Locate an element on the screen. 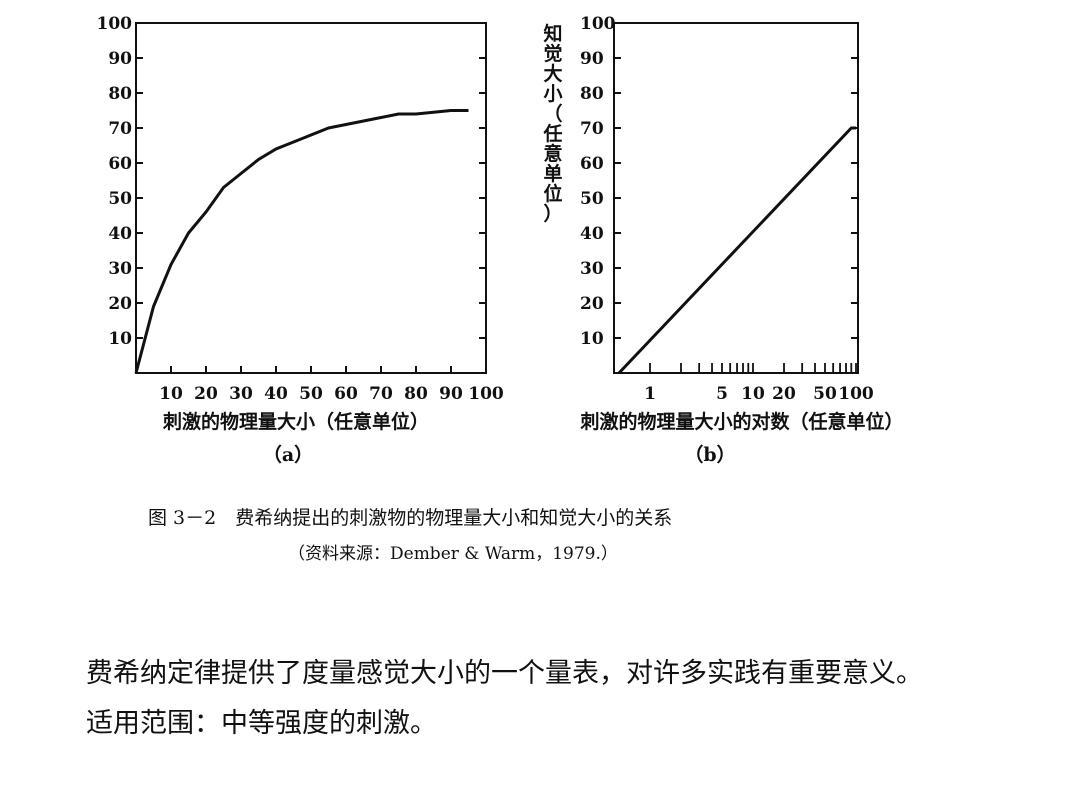 The width and height of the screenshot is (1080, 810). panel-a-label: （a） is located at coordinates (288, 454).